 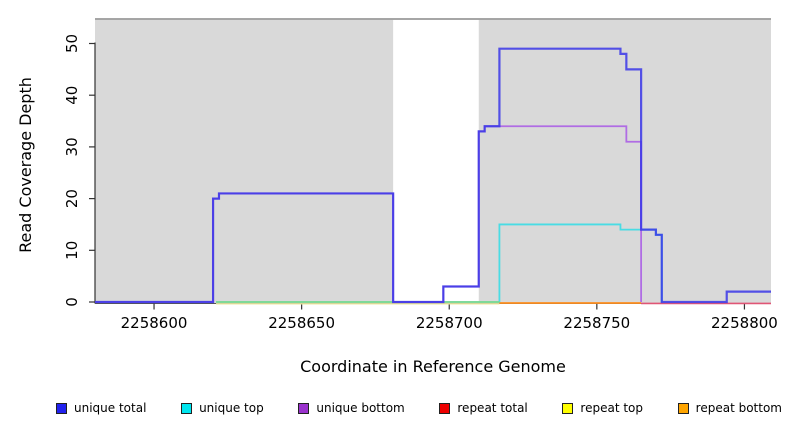 I want to click on legend-item-unique_total: unique total, so click(x=101, y=408).